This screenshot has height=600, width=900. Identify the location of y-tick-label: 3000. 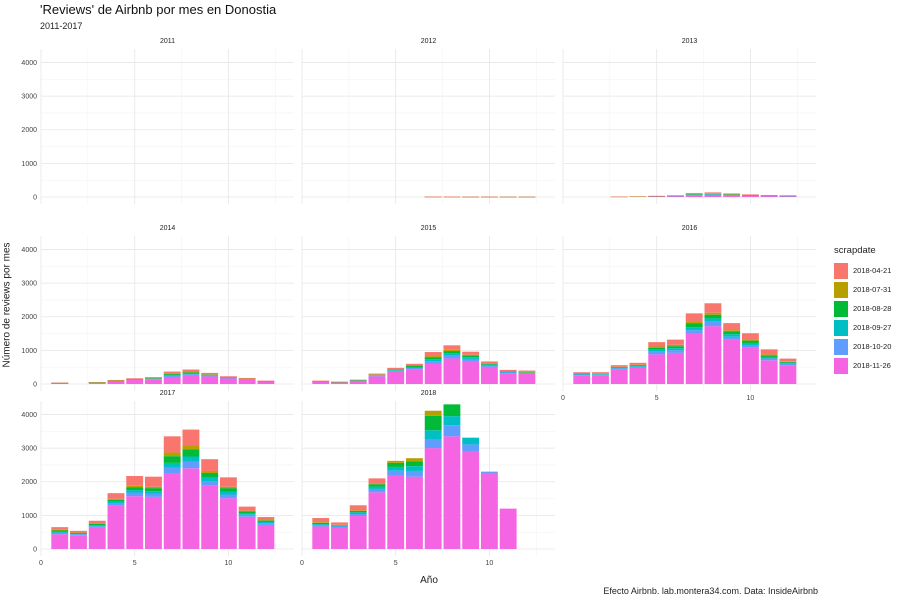
(29, 97).